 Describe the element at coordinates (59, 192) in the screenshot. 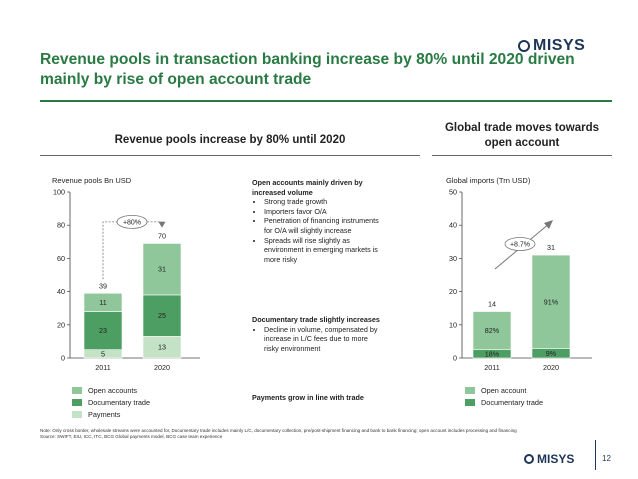

I see `y-tick-label: 100` at that location.